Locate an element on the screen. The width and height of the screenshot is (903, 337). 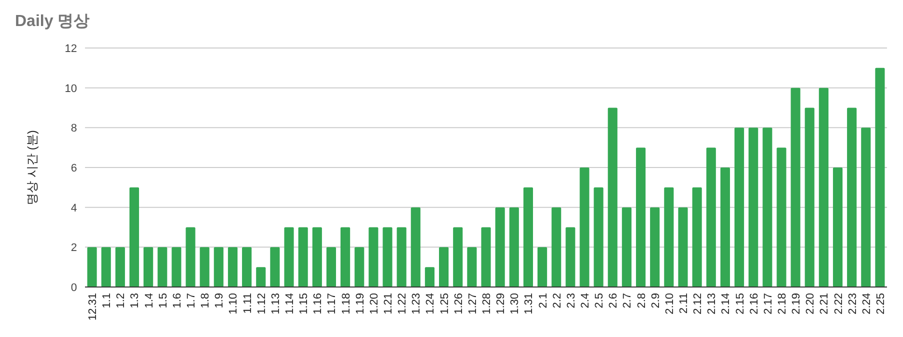
x-tick-label: 1.14 is located at coordinates (290, 303).